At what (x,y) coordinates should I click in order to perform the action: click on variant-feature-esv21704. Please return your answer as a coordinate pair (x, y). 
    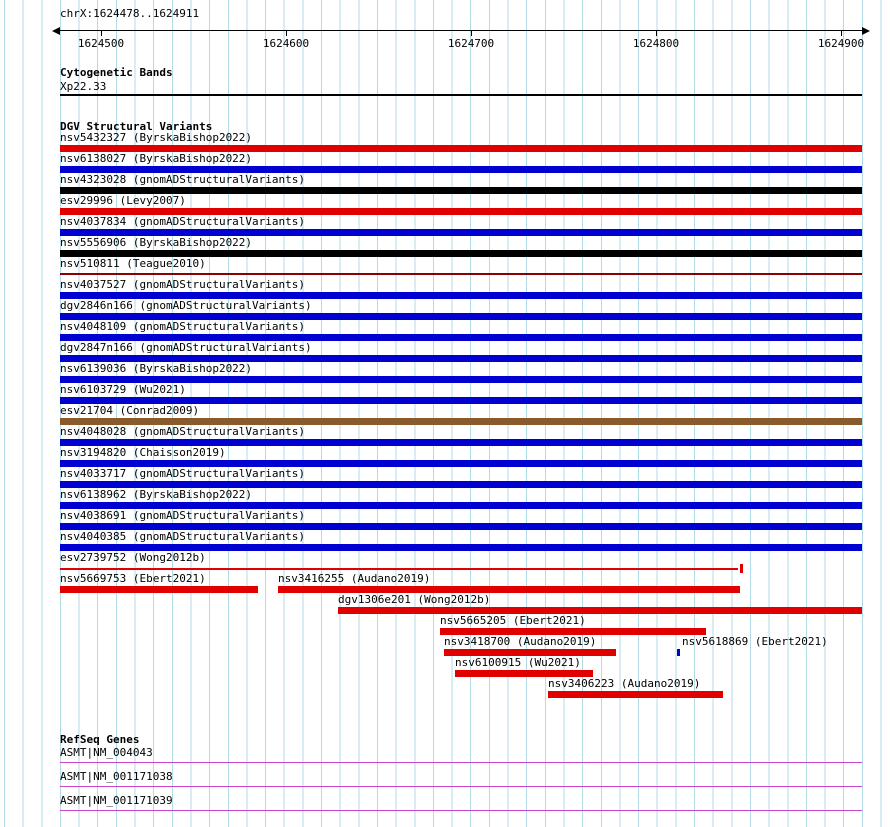
    Looking at the image, I should click on (461, 421).